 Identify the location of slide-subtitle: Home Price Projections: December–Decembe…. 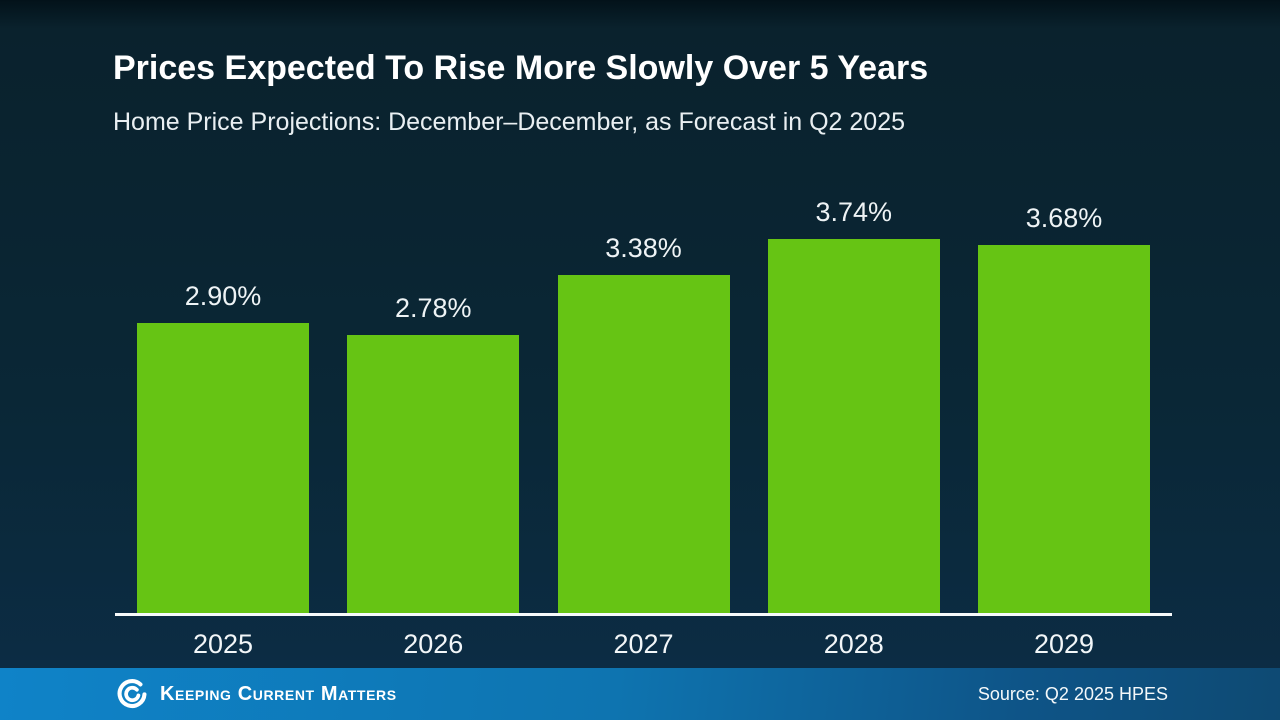
(509, 122).